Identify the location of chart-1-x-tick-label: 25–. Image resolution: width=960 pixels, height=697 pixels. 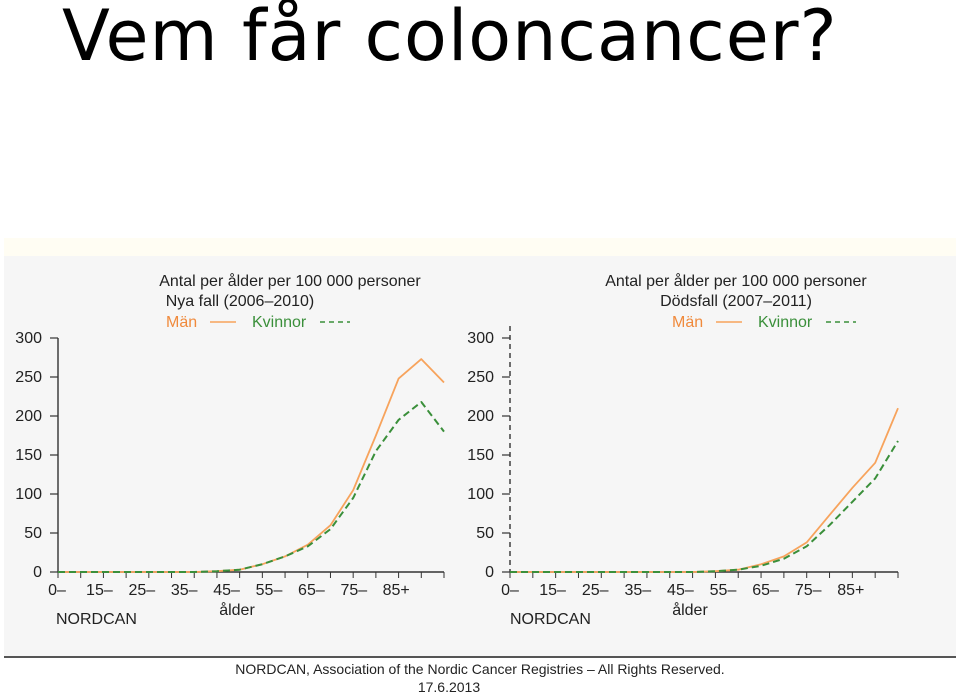
(141, 590).